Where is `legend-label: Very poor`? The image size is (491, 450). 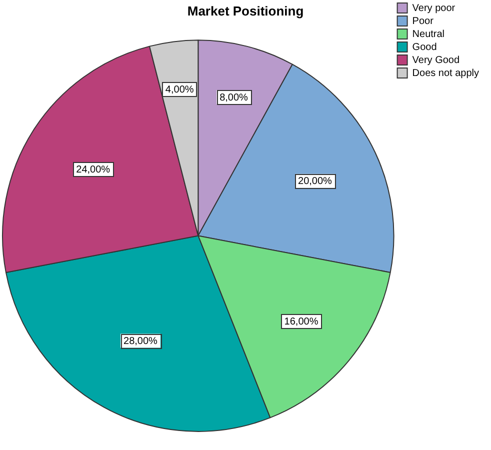 legend-label: Very poor is located at coordinates (434, 8).